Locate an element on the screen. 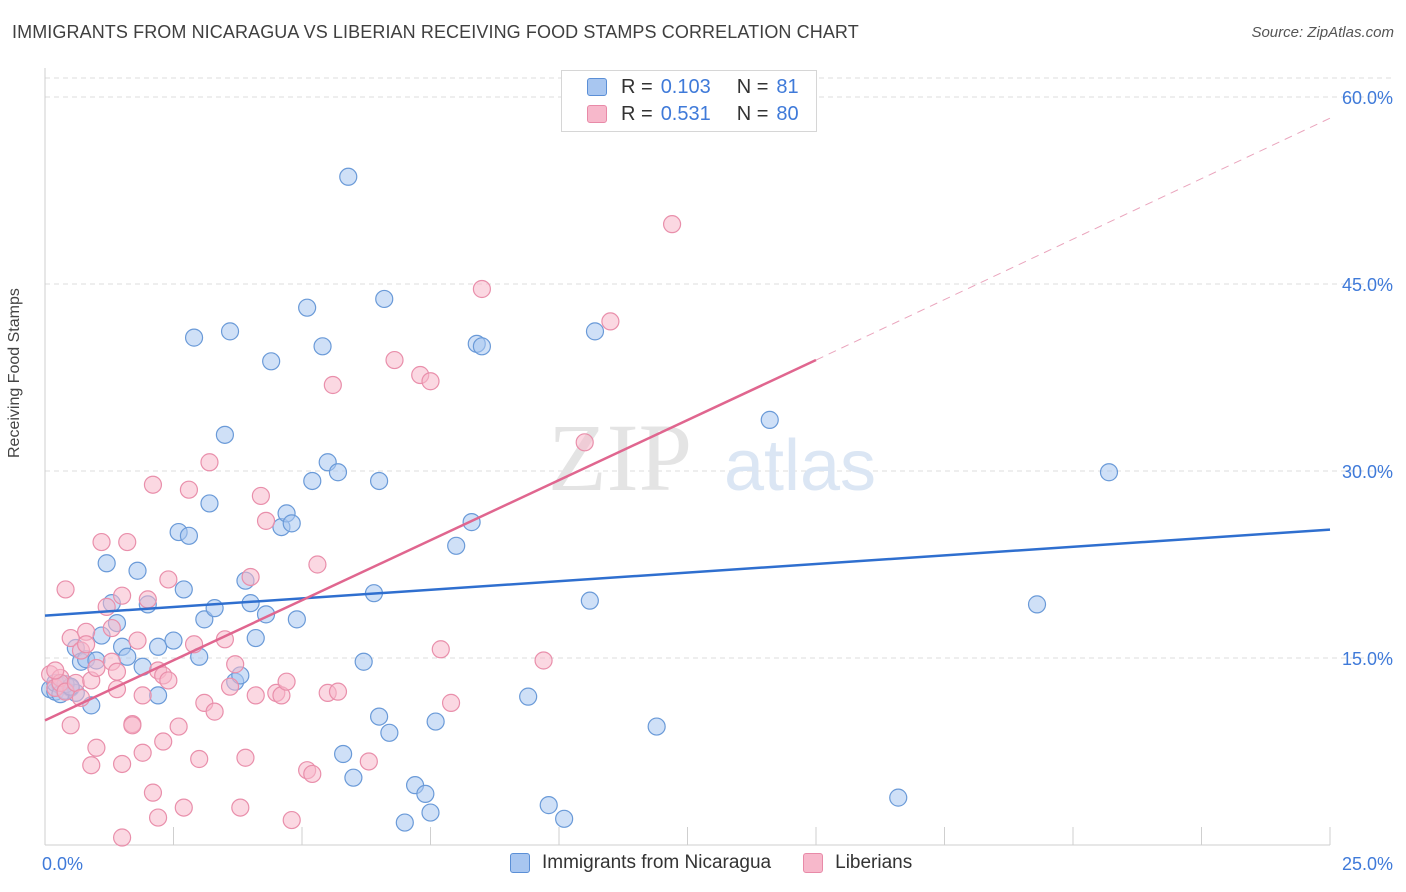 This screenshot has width=1406, height=892. y-axis-label: Receiving Food Stamps is located at coordinates (14, 373).